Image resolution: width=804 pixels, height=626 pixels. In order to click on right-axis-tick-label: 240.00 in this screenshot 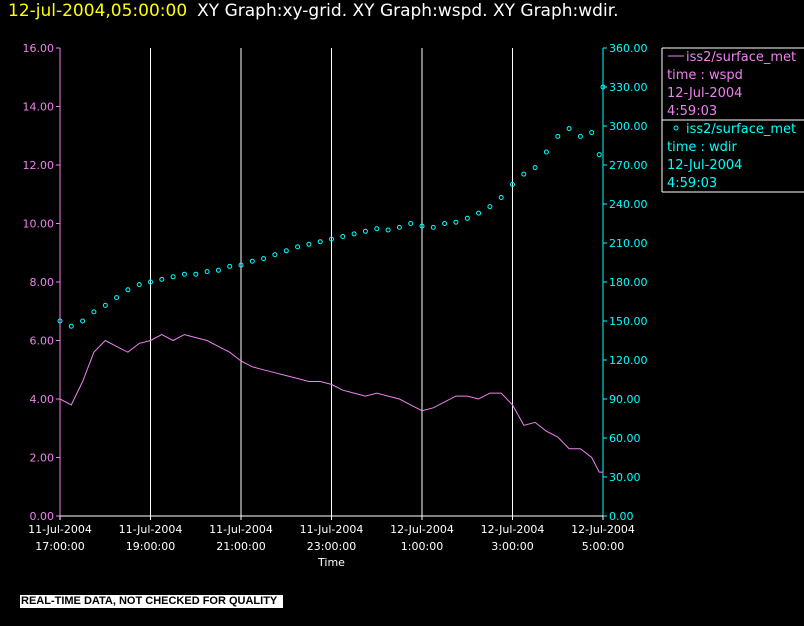, I will do `click(628, 204)`.